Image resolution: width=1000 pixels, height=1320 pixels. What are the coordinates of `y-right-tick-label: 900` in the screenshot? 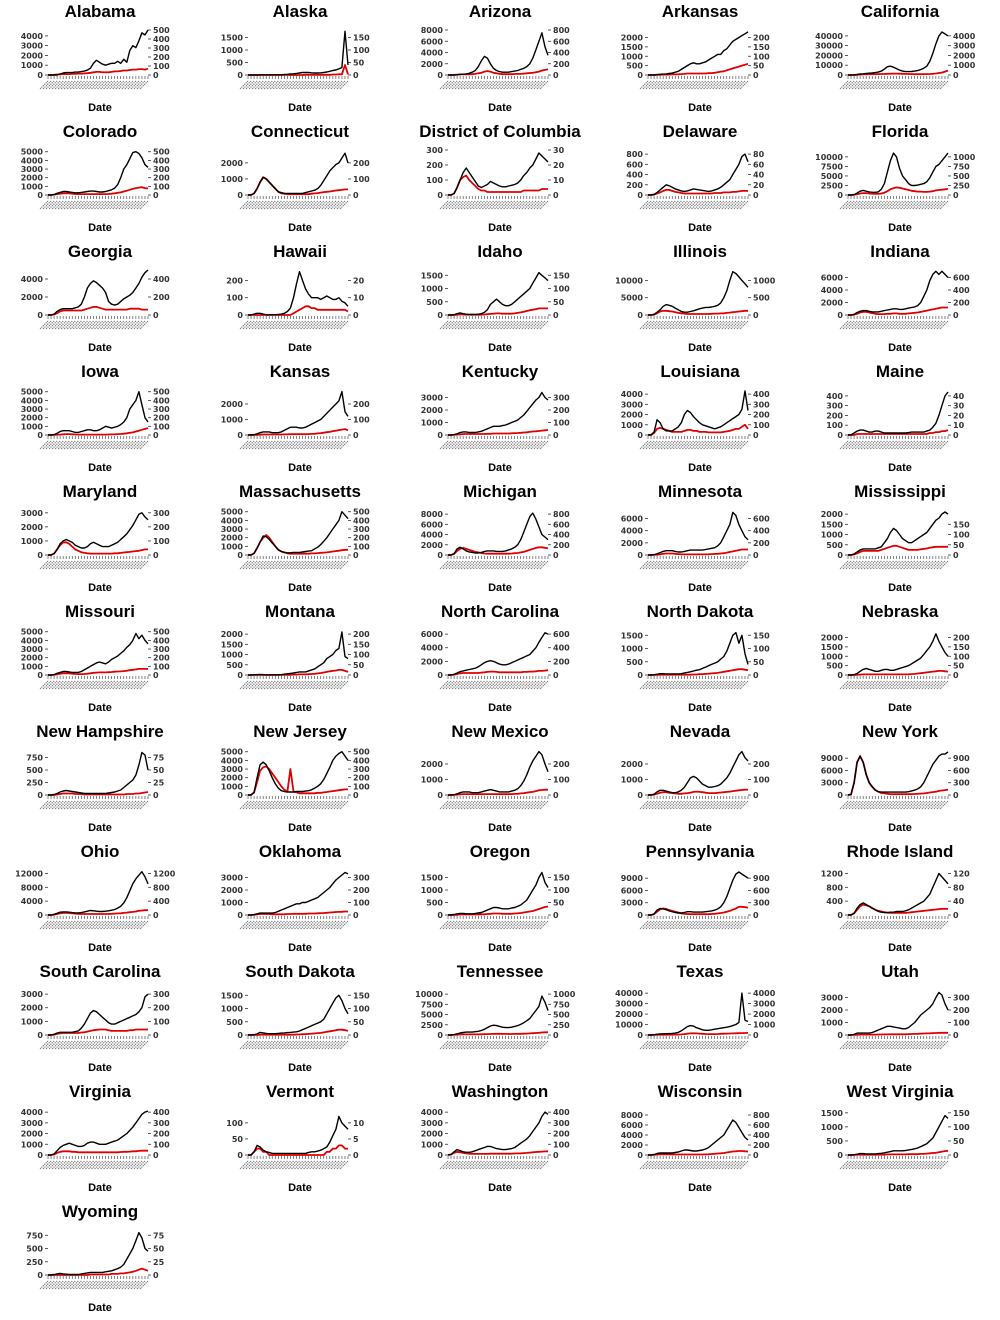 It's located at (961, 758).